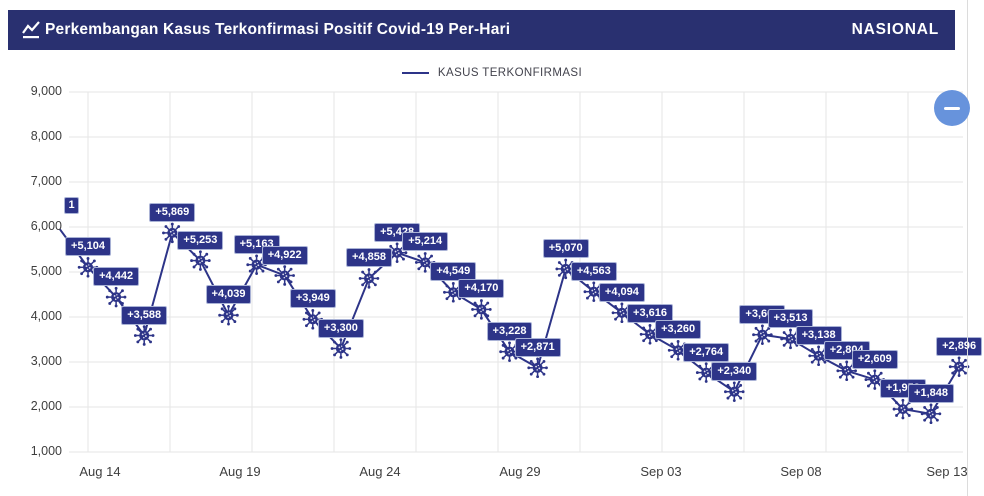  I want to click on y-axis-tick: 9,000, so click(46, 91).